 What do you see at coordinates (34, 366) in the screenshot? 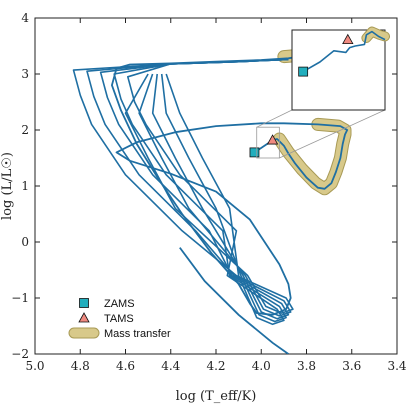
I see `x-tick-label: 5.0` at bounding box center [34, 366].